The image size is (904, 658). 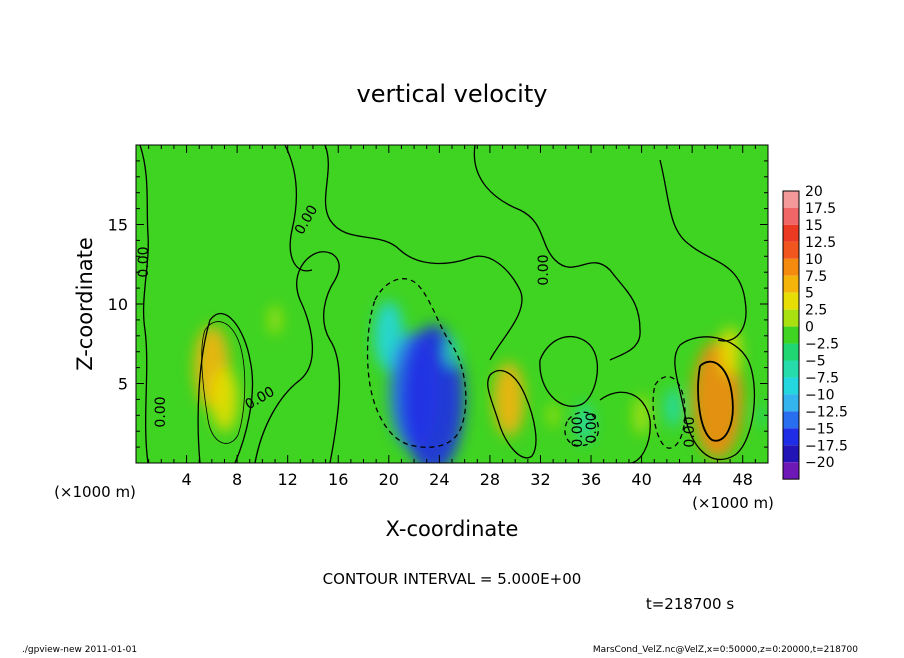 I want to click on colorbar-frame, so click(x=791, y=335).